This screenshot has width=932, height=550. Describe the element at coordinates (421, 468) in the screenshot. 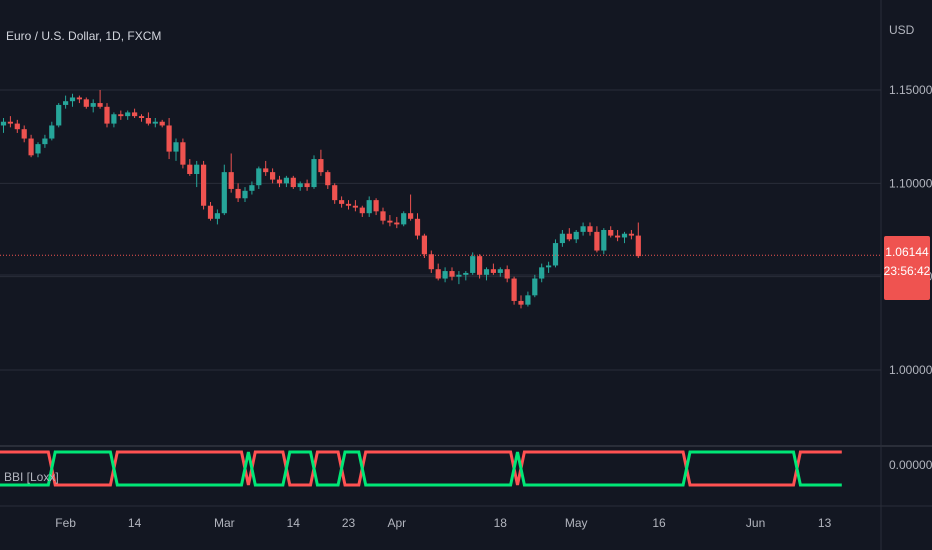

I see `bbi-up-line` at that location.